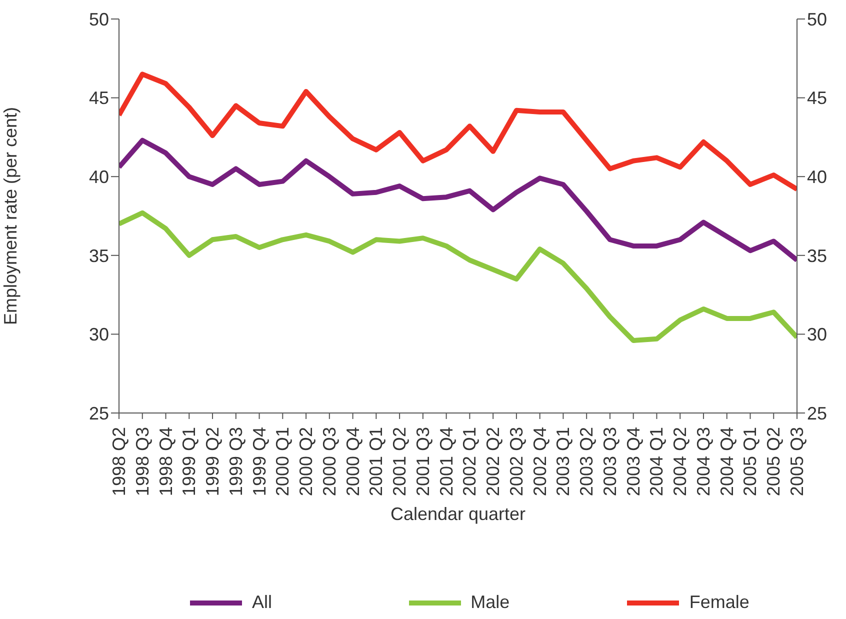 The image size is (846, 619). Describe the element at coordinates (400, 461) in the screenshot. I see `x-tick-label: 2001 Q2` at that location.